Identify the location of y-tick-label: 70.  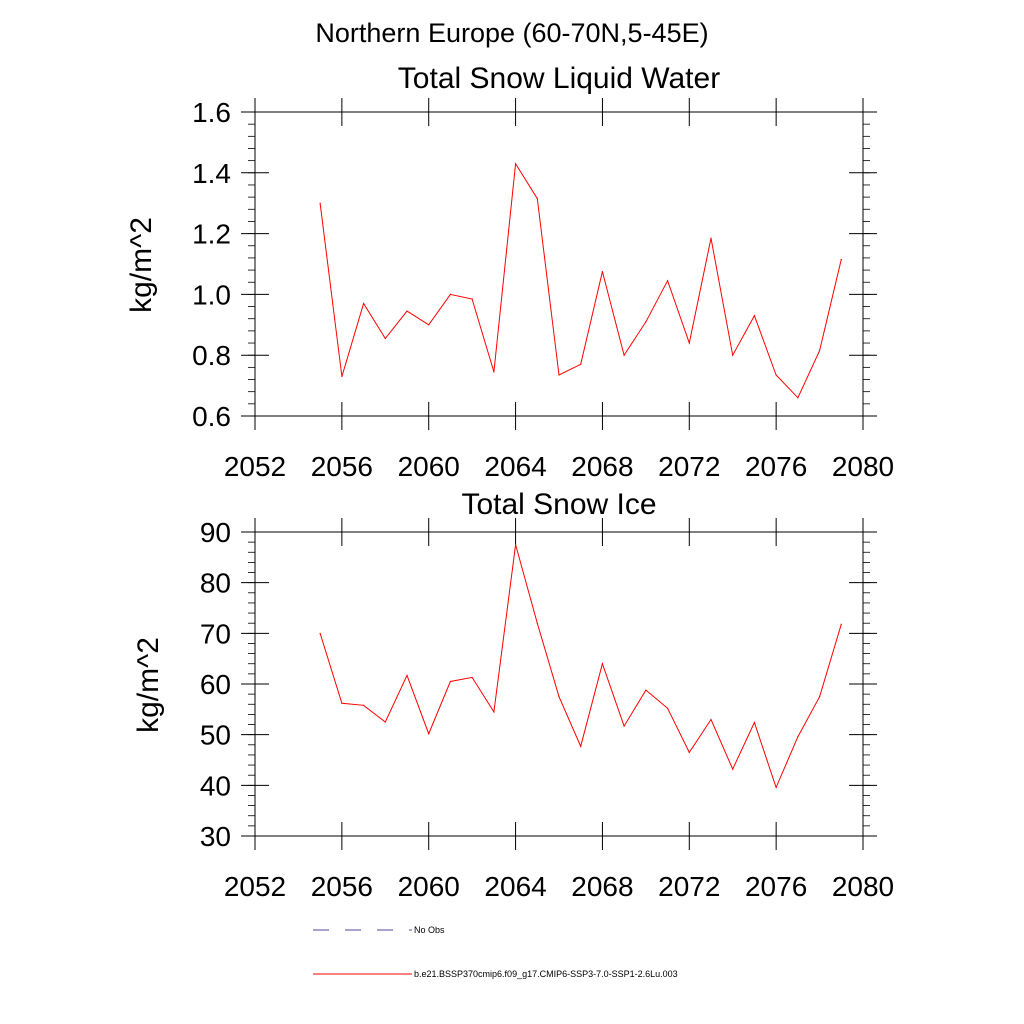
(215, 633).